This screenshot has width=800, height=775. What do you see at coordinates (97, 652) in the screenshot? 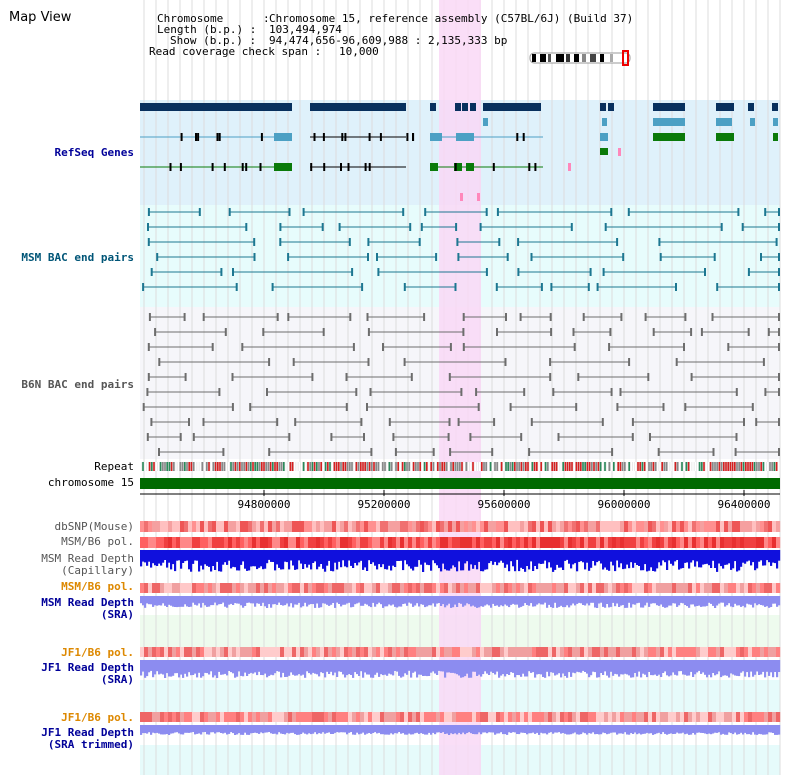
I see `track-label-jf1-b6-pol-1: JF1/B6 pol.` at bounding box center [97, 652].